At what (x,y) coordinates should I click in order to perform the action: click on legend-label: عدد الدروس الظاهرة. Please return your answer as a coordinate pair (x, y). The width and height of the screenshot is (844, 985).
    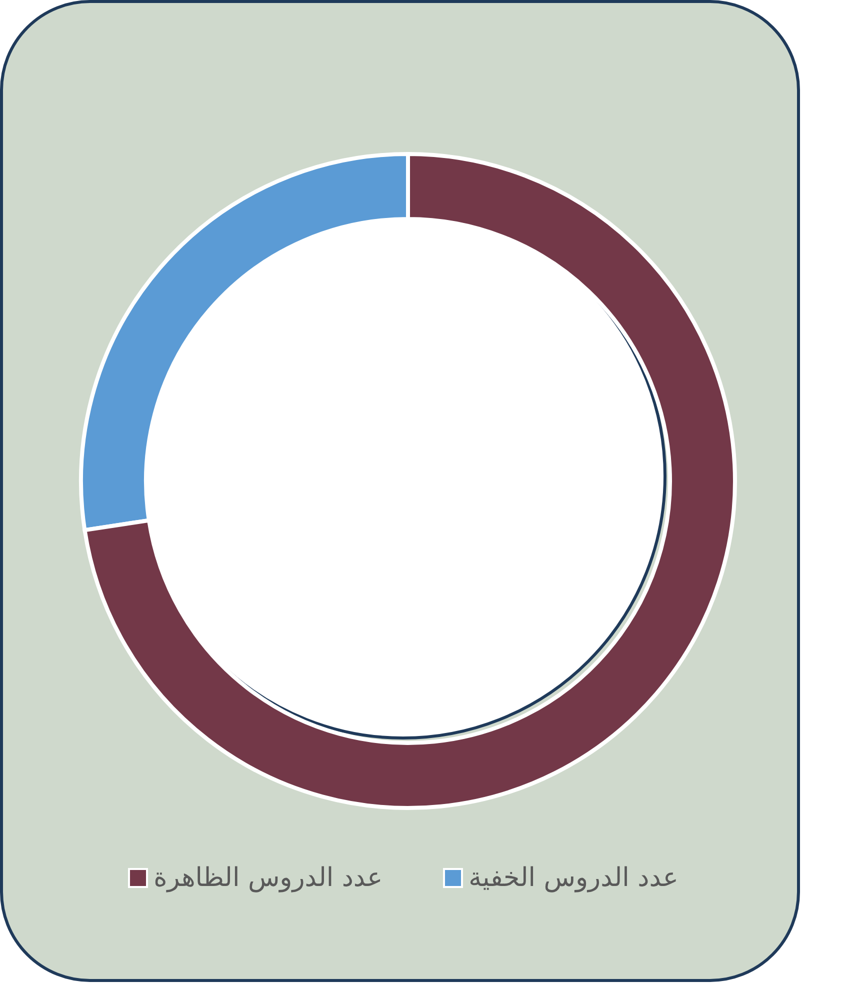
    Looking at the image, I should click on (268, 878).